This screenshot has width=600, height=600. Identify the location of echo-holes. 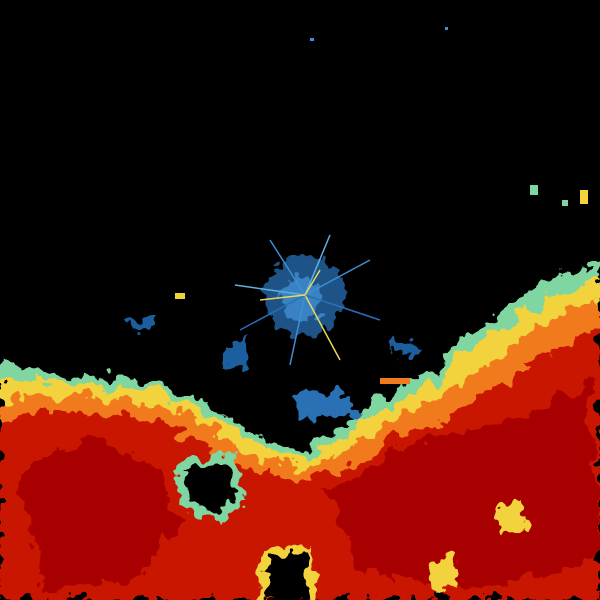
(350, 526).